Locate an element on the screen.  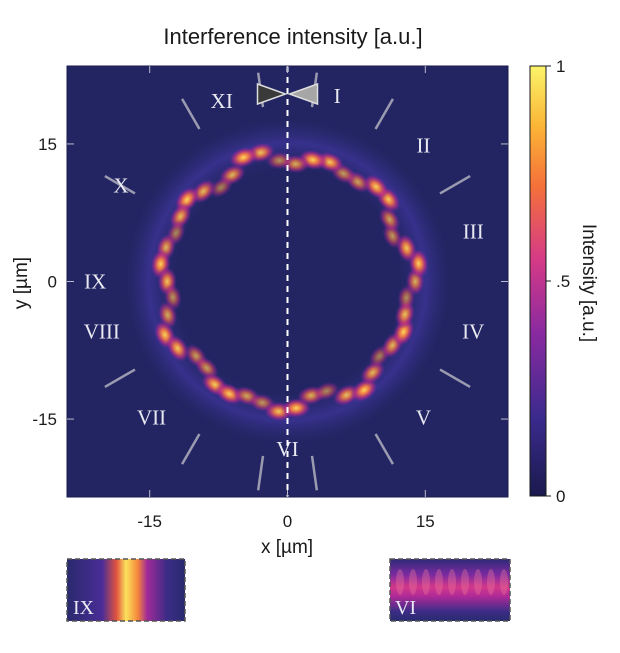
x-tick-label: 0 is located at coordinates (287, 521).